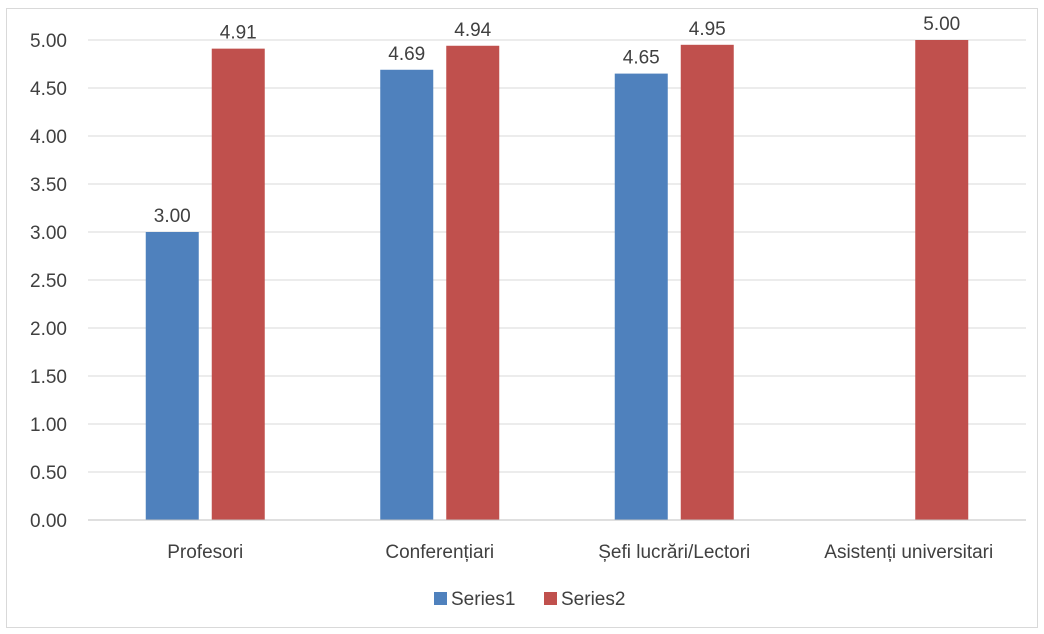  I want to click on y-tick-label: 1.50, so click(48, 377).